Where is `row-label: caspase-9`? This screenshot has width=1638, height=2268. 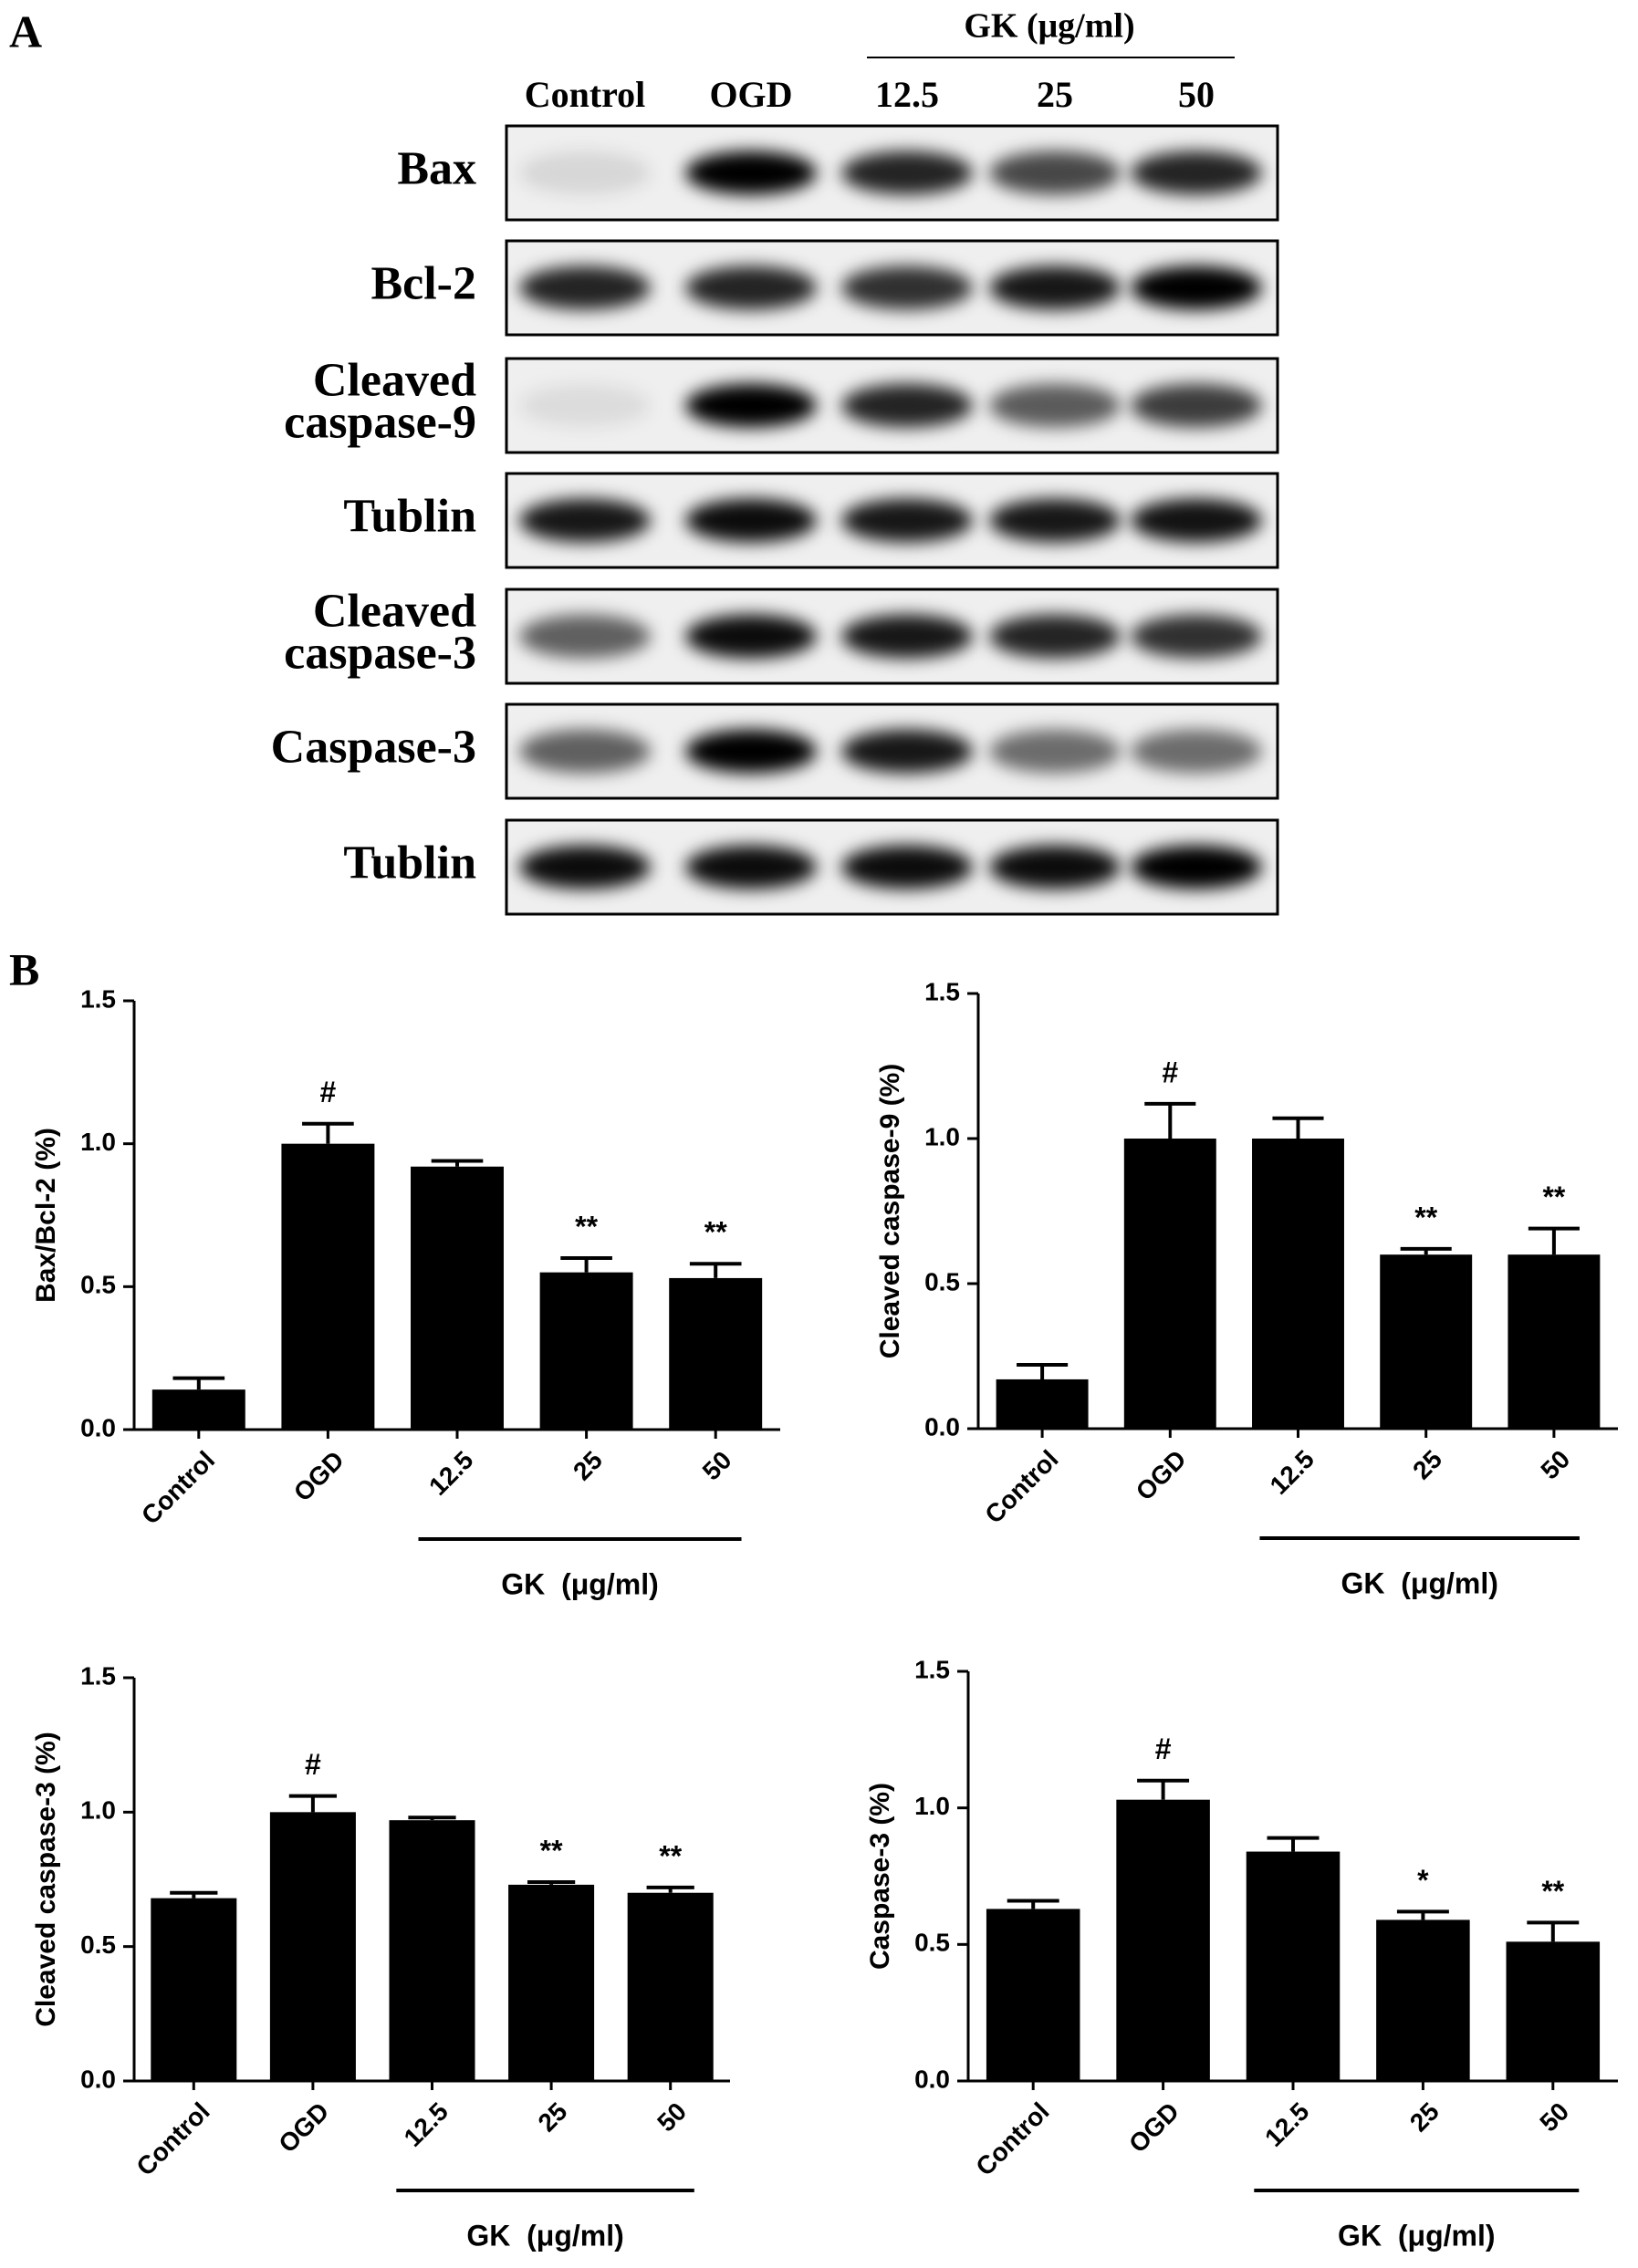 row-label: caspase-9 is located at coordinates (380, 422).